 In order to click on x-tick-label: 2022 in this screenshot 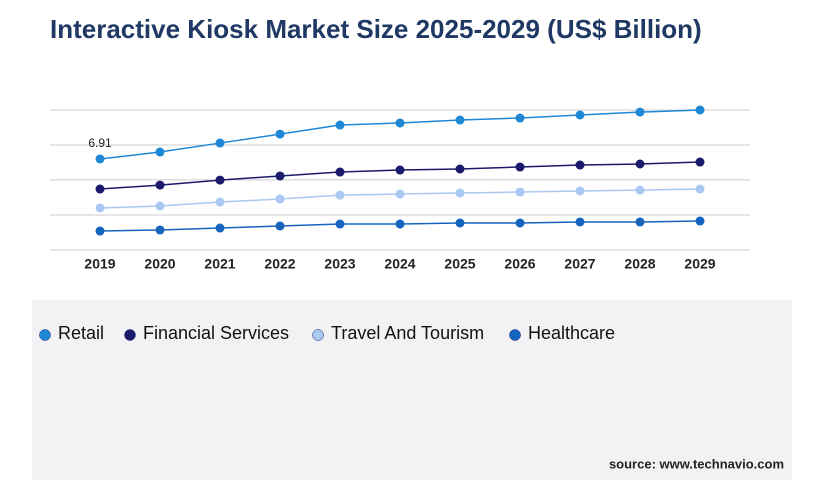, I will do `click(279, 264)`.